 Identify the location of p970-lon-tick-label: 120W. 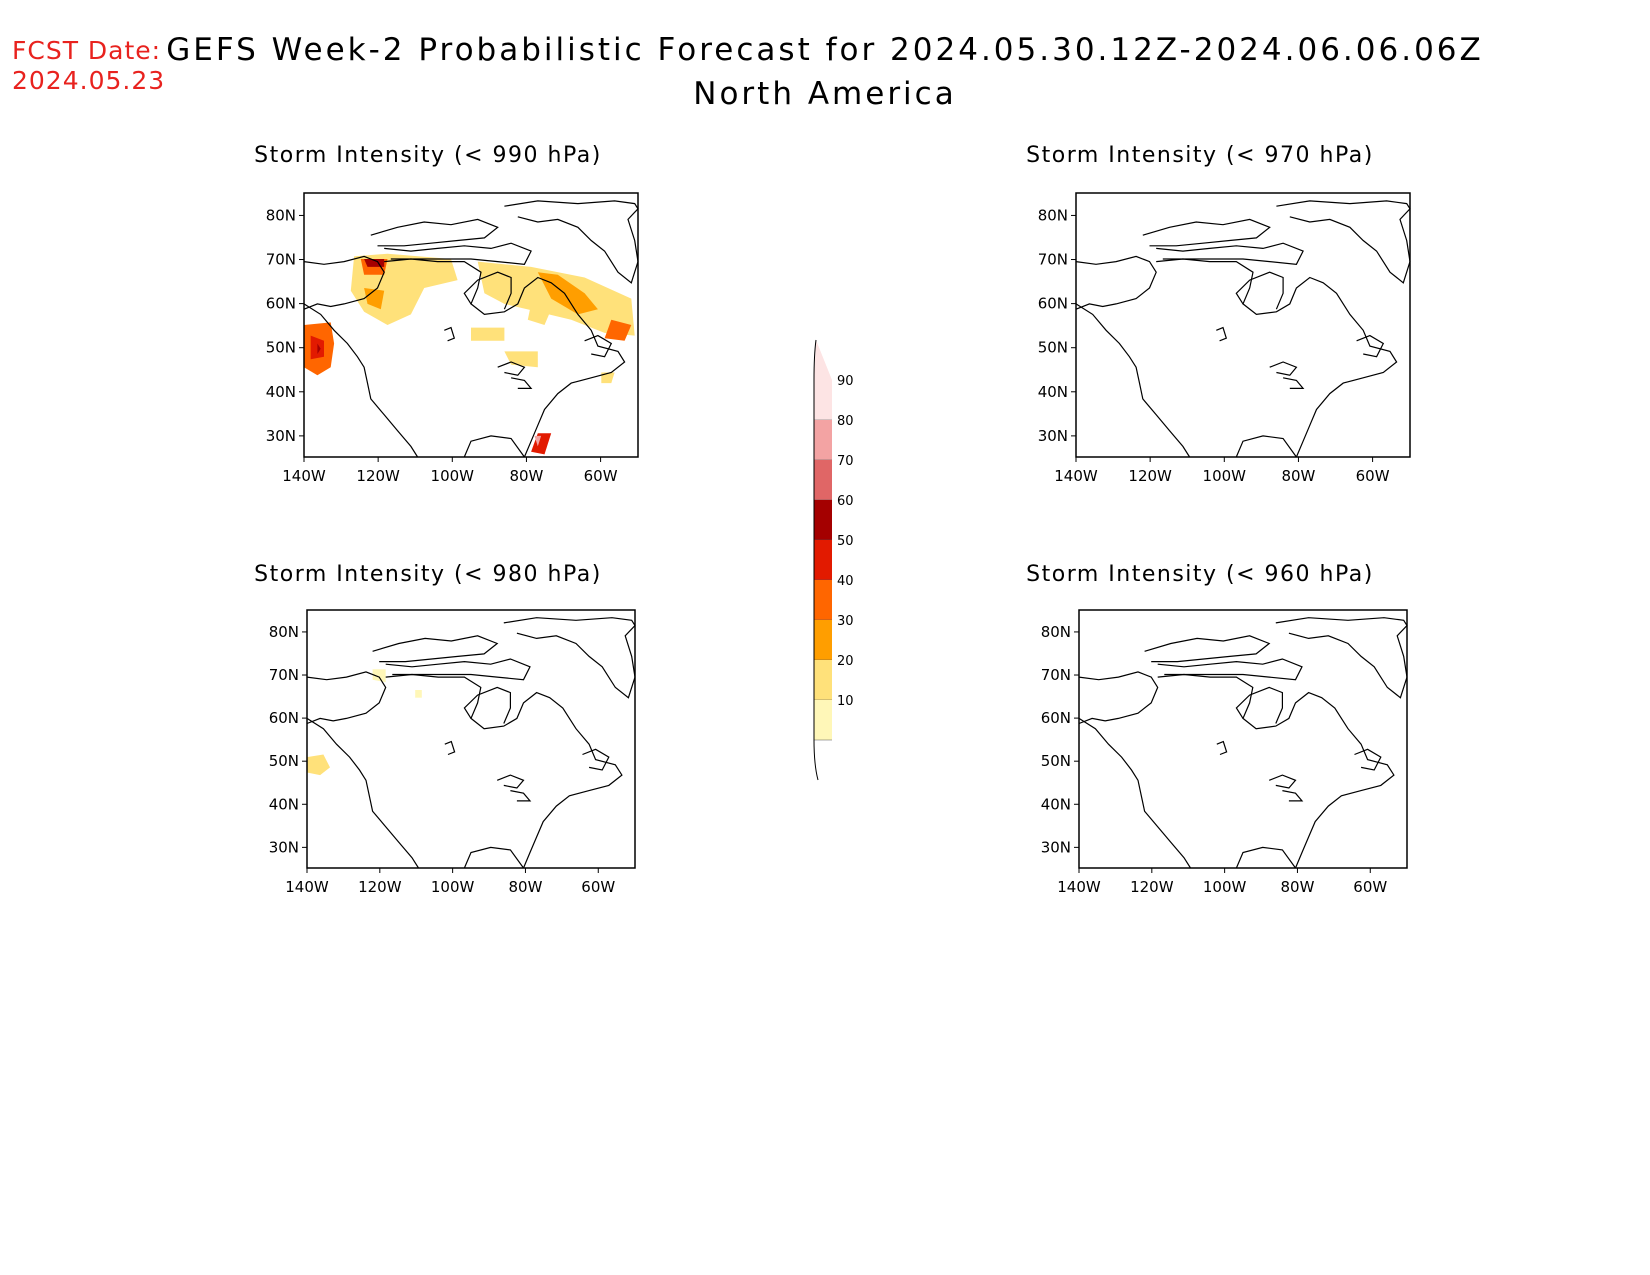
(1150, 476).